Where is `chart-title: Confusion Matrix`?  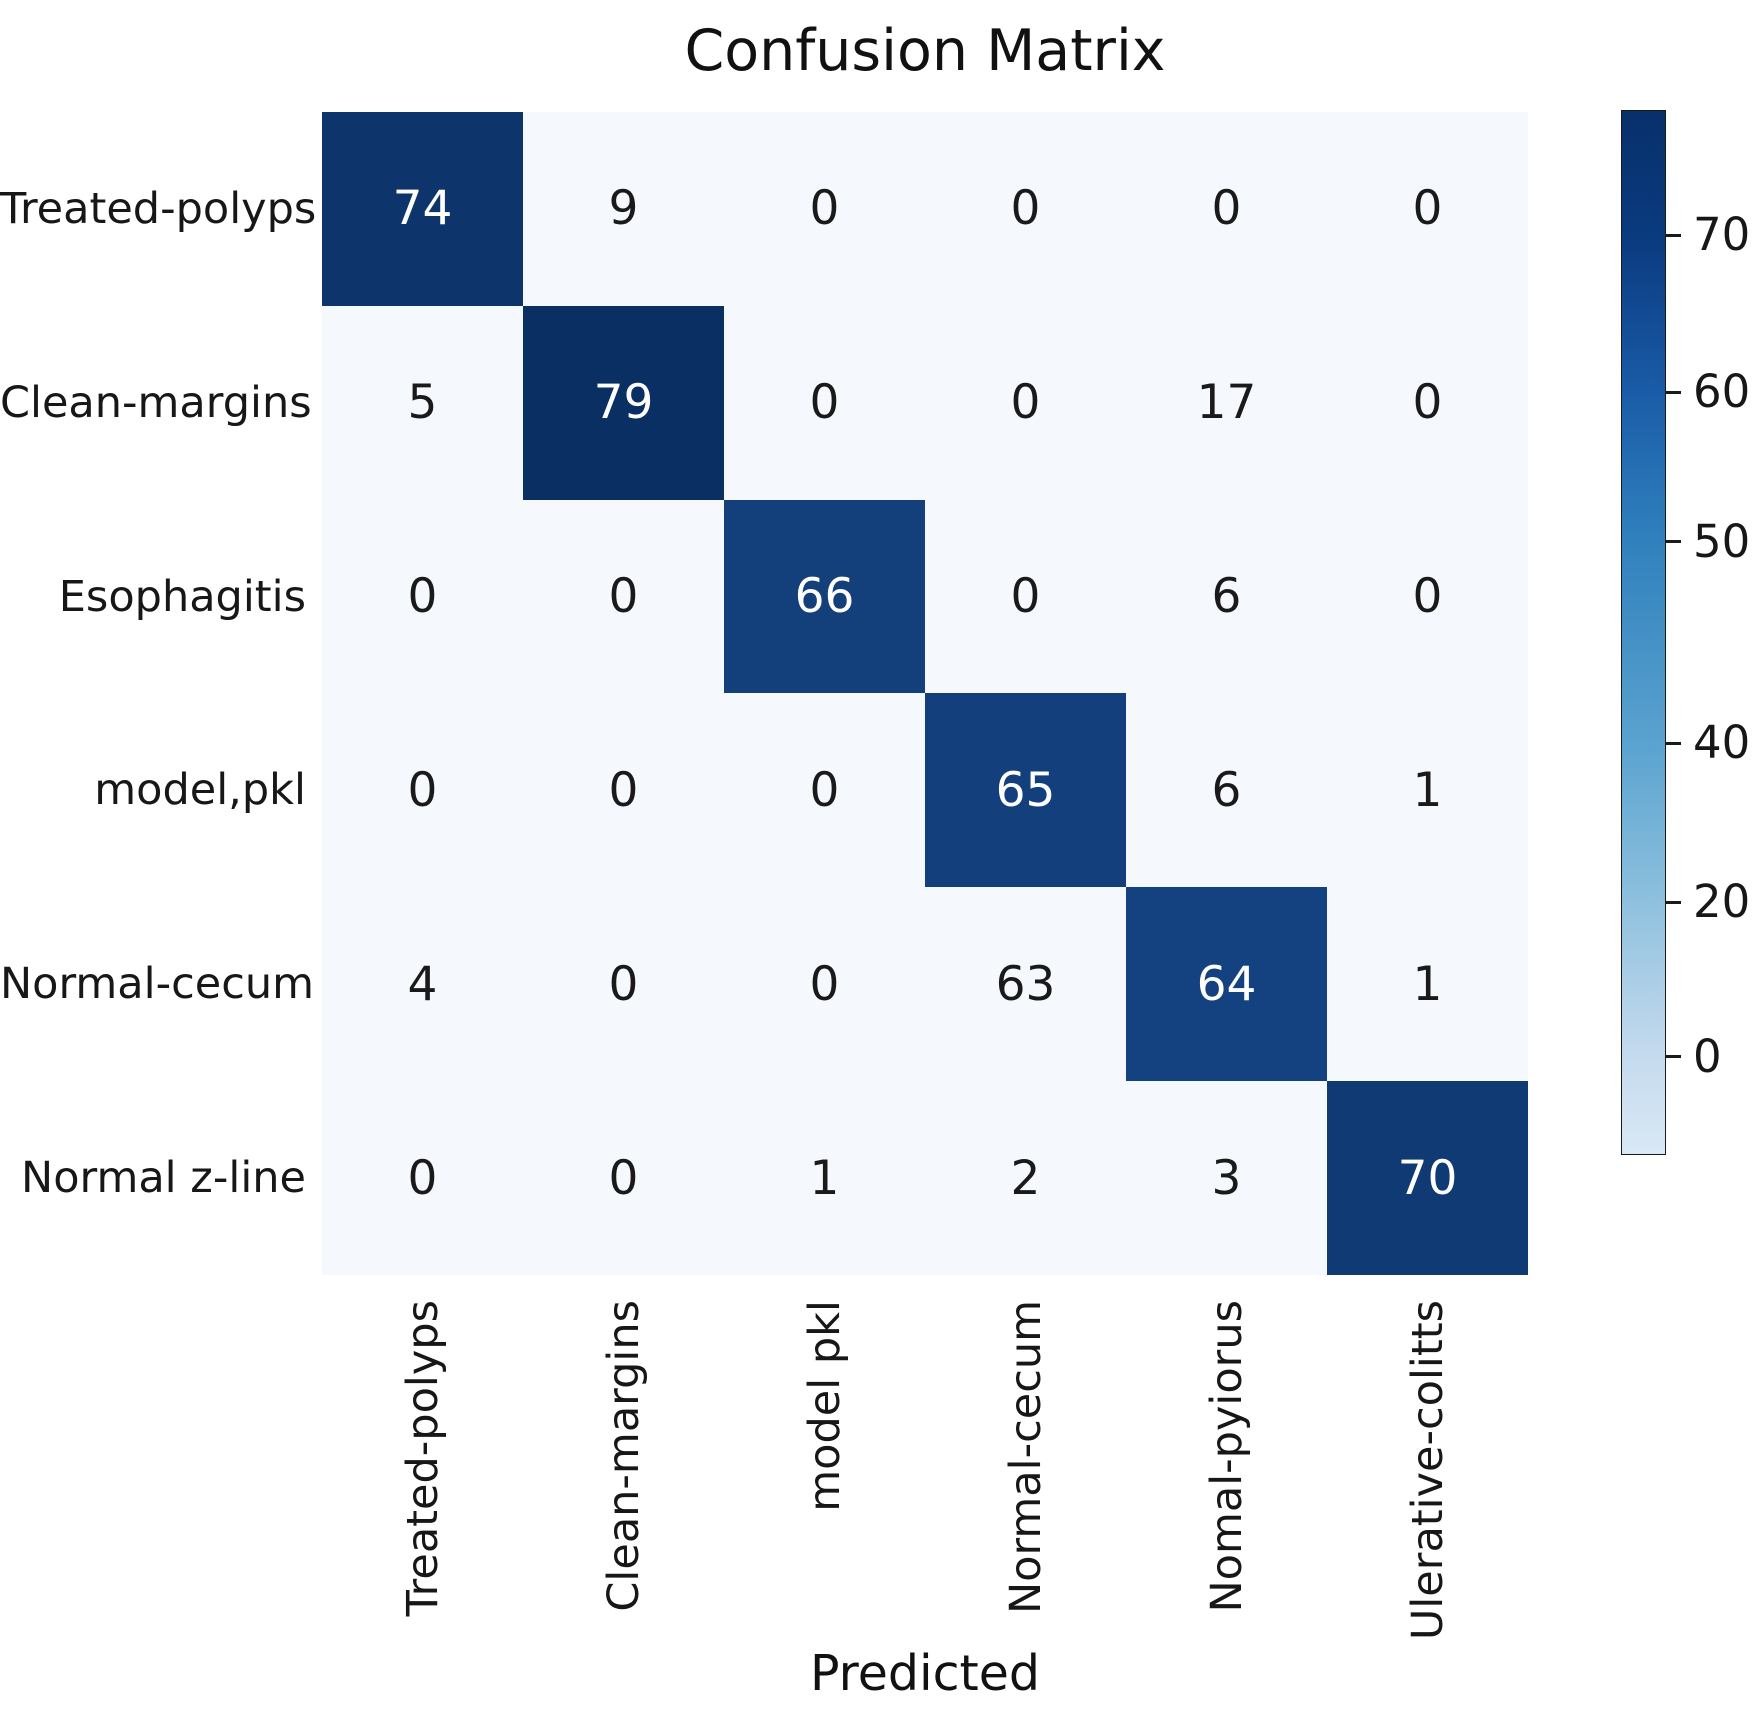 chart-title: Confusion Matrix is located at coordinates (925, 51).